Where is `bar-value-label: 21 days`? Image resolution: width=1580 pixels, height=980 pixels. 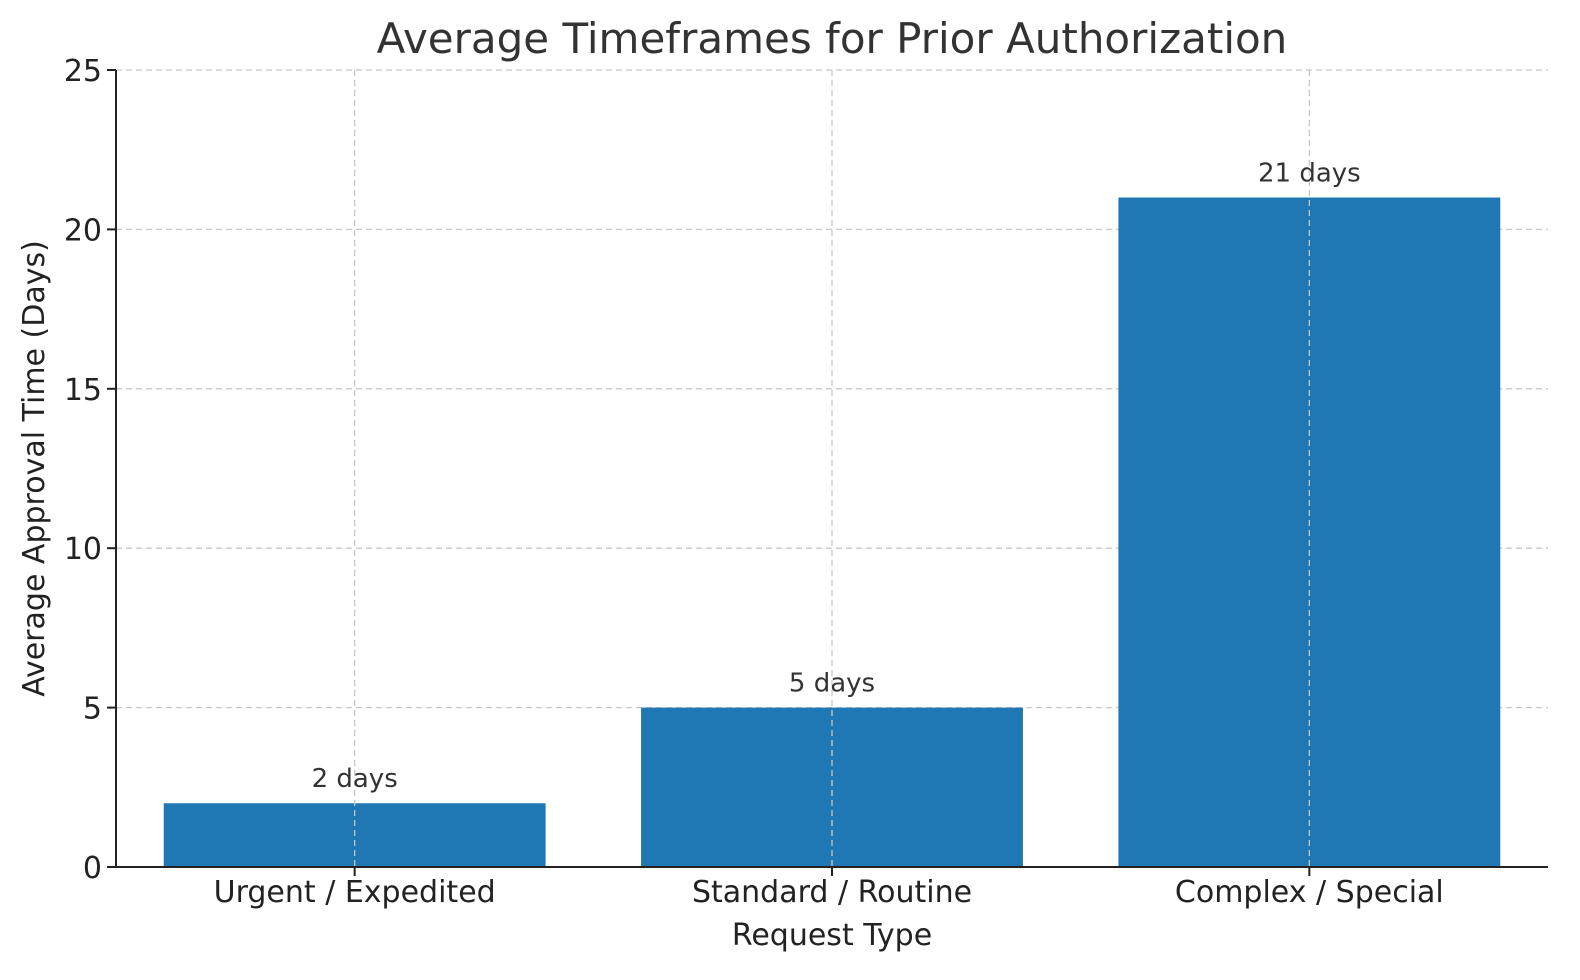
bar-value-label: 21 days is located at coordinates (1309, 174).